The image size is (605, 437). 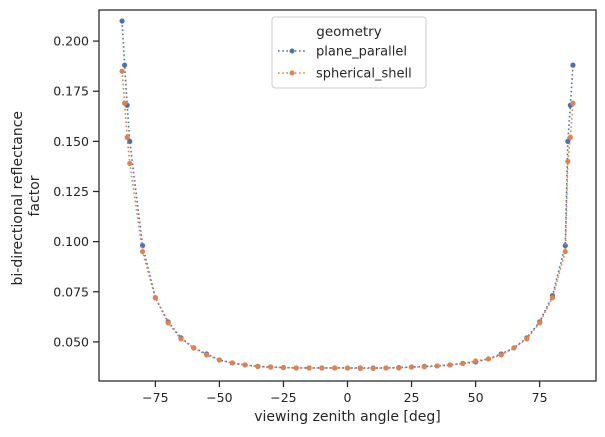 What do you see at coordinates (292, 51) in the screenshot?
I see `legend-marker-plane-parallel` at bounding box center [292, 51].